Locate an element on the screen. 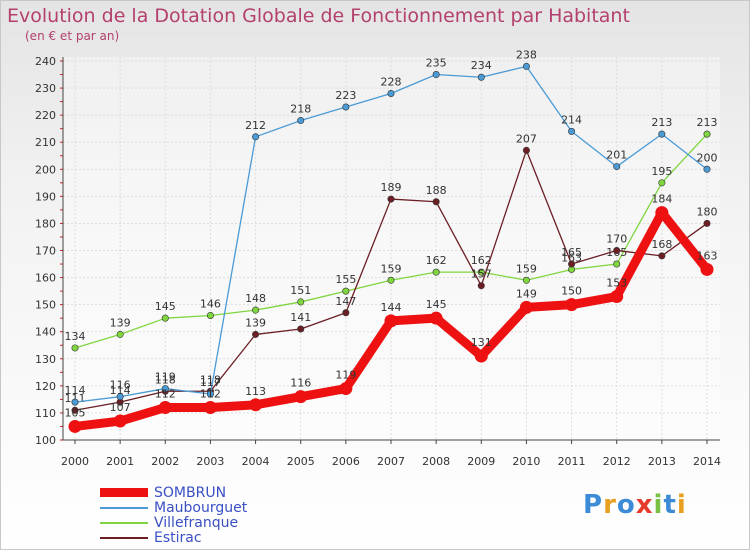 The width and height of the screenshot is (750, 550). data-label-villefranque: 159 is located at coordinates (526, 268).